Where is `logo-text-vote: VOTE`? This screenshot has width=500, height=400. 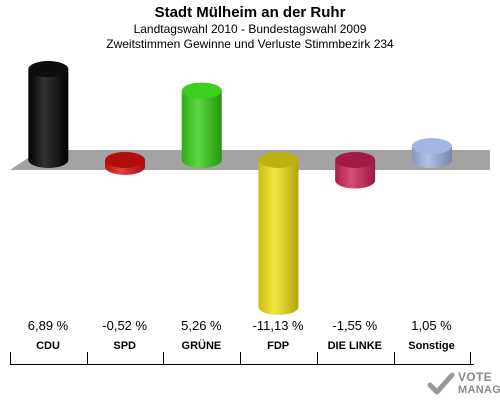
logo-text-vote: VOTE is located at coordinates (475, 377).